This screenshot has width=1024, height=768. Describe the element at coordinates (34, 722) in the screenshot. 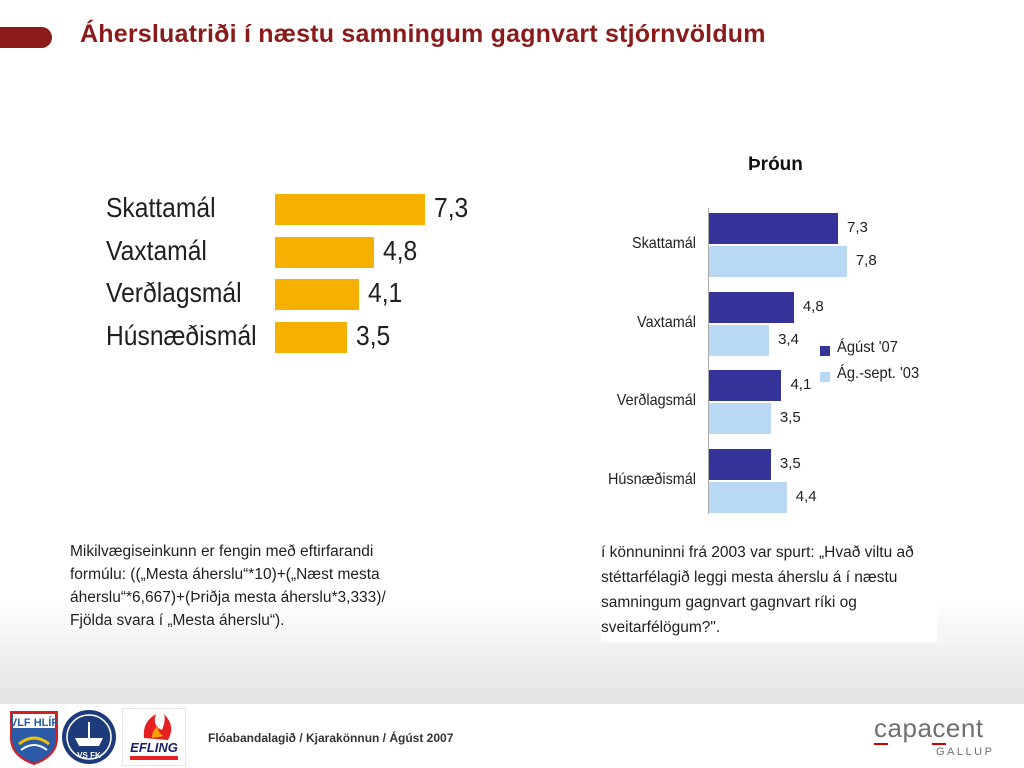

I see `vlf-logo-text: VLF HLÍF` at that location.